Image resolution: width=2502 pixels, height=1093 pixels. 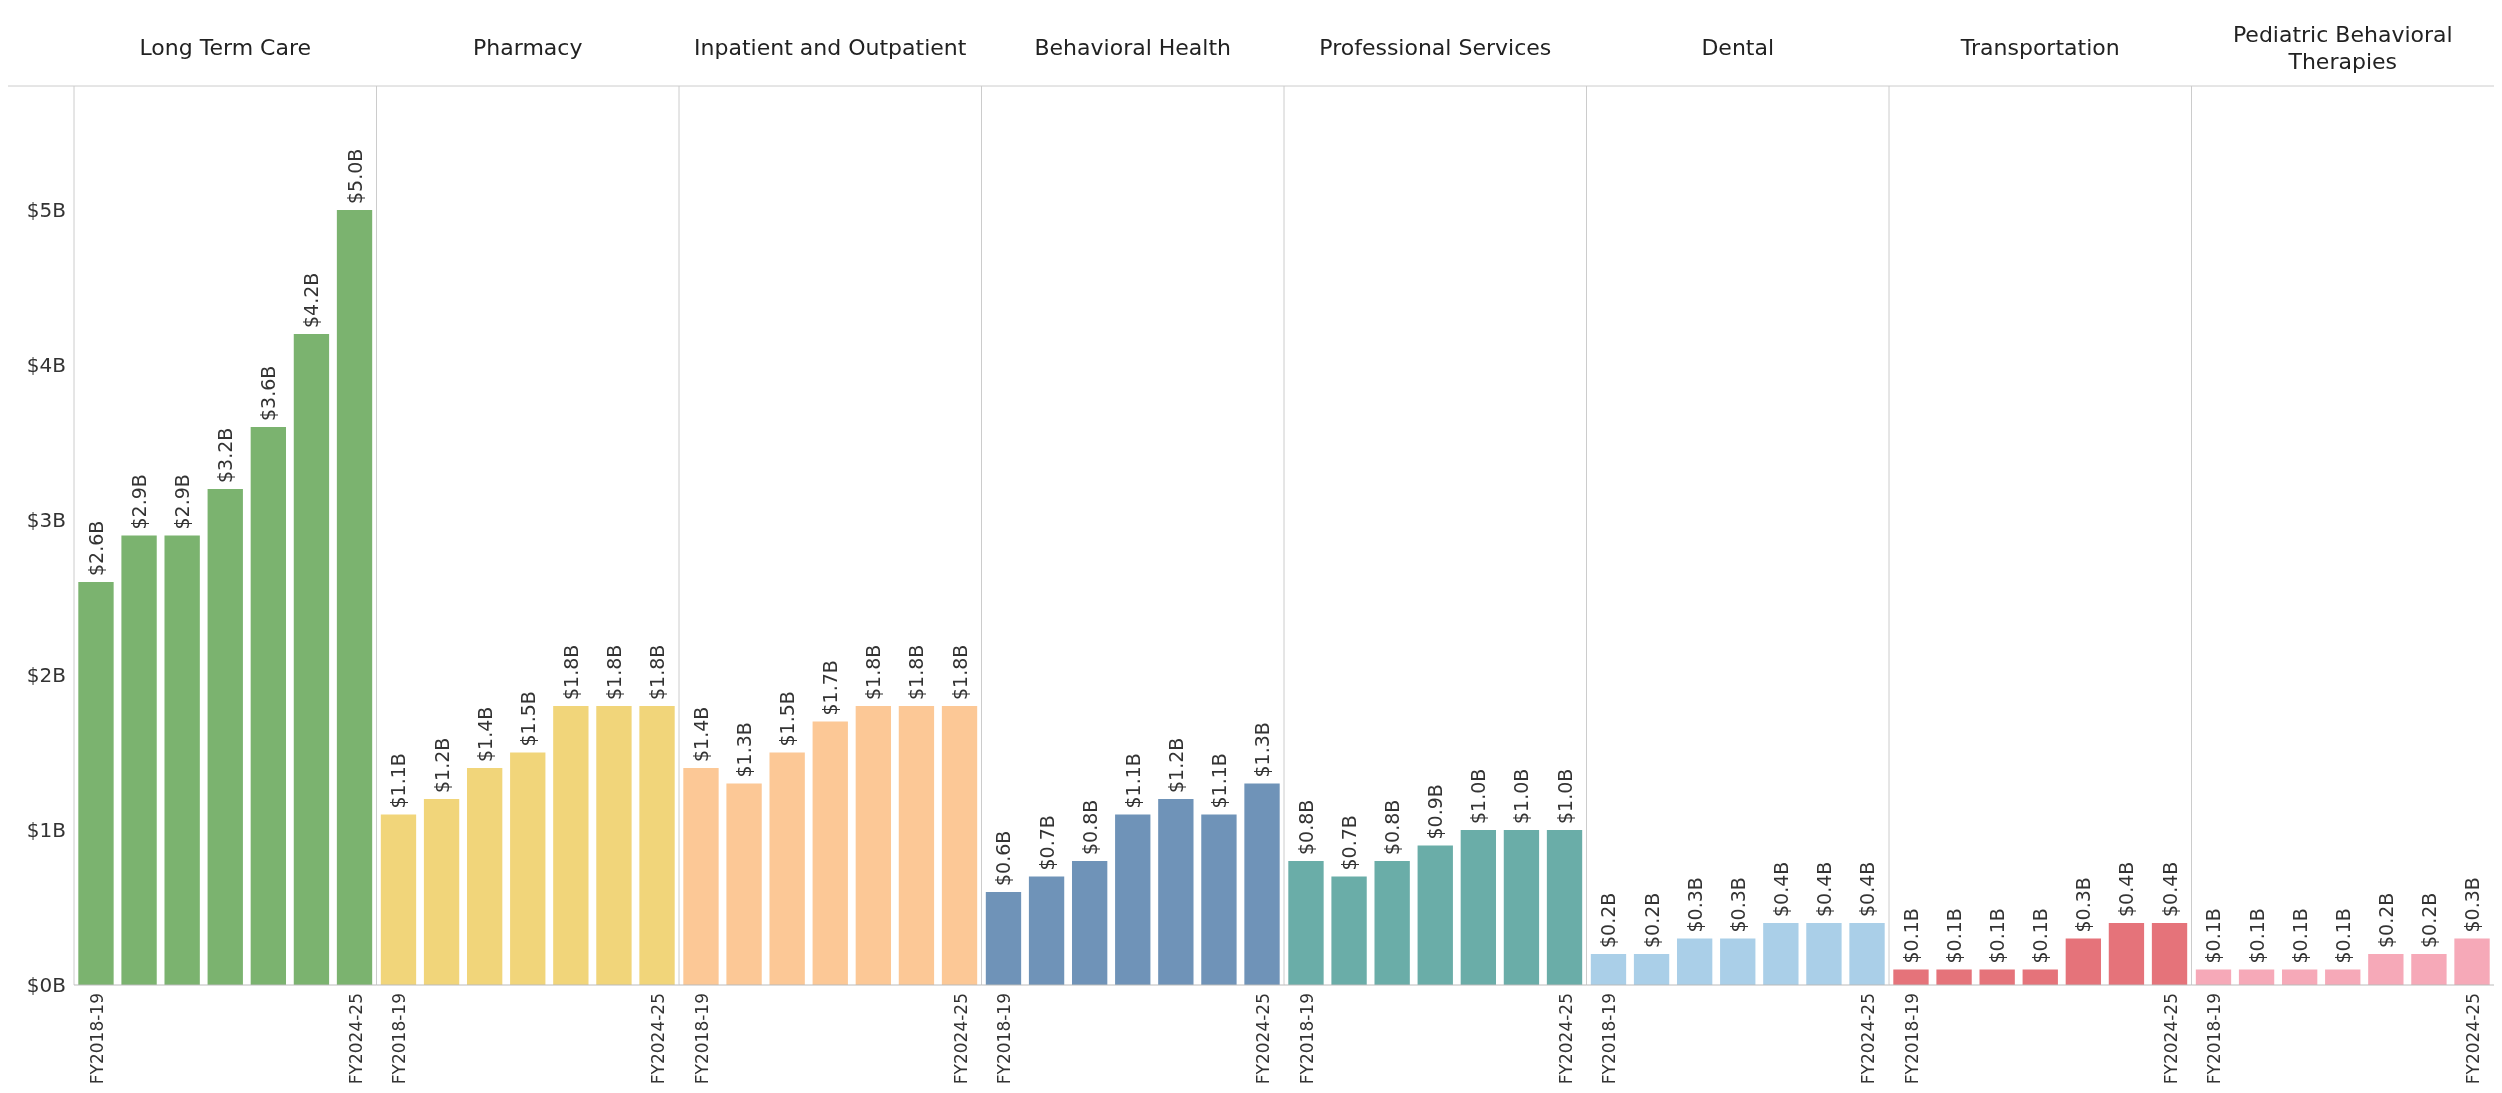 What do you see at coordinates (311, 300) in the screenshot?
I see `data-label: $4.2B` at bounding box center [311, 300].